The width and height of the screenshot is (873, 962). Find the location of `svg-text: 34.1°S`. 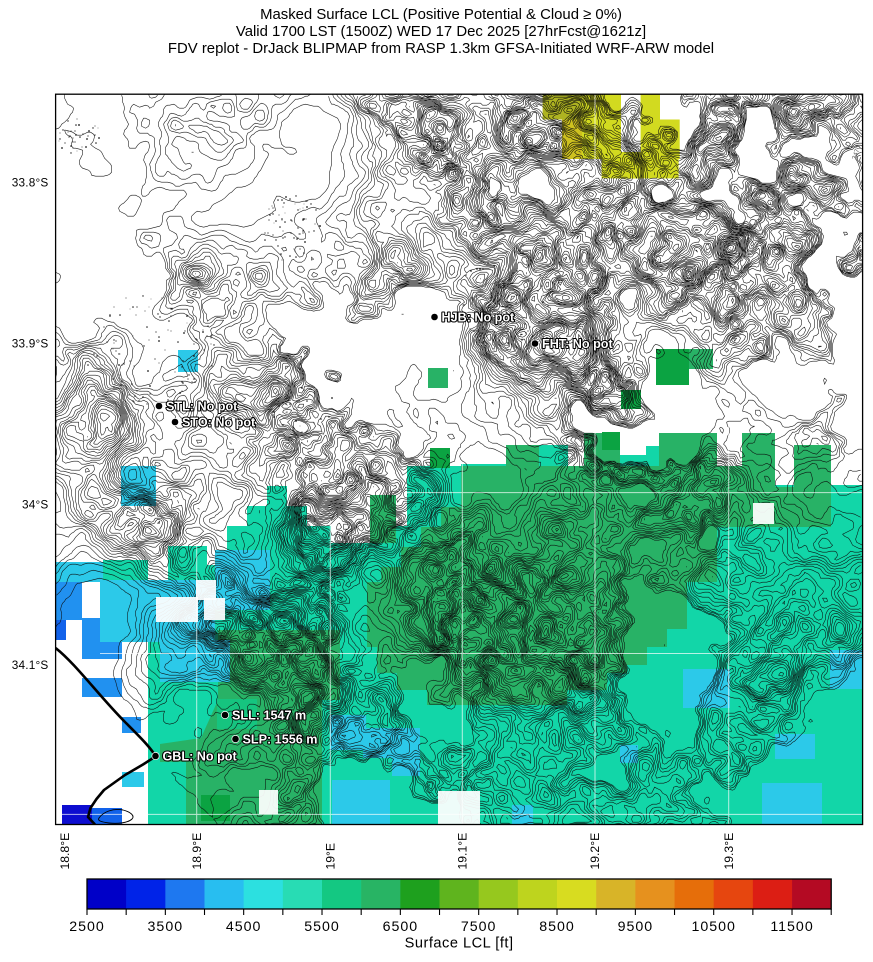

svg-text: 34.1°S is located at coordinates (30, 665).